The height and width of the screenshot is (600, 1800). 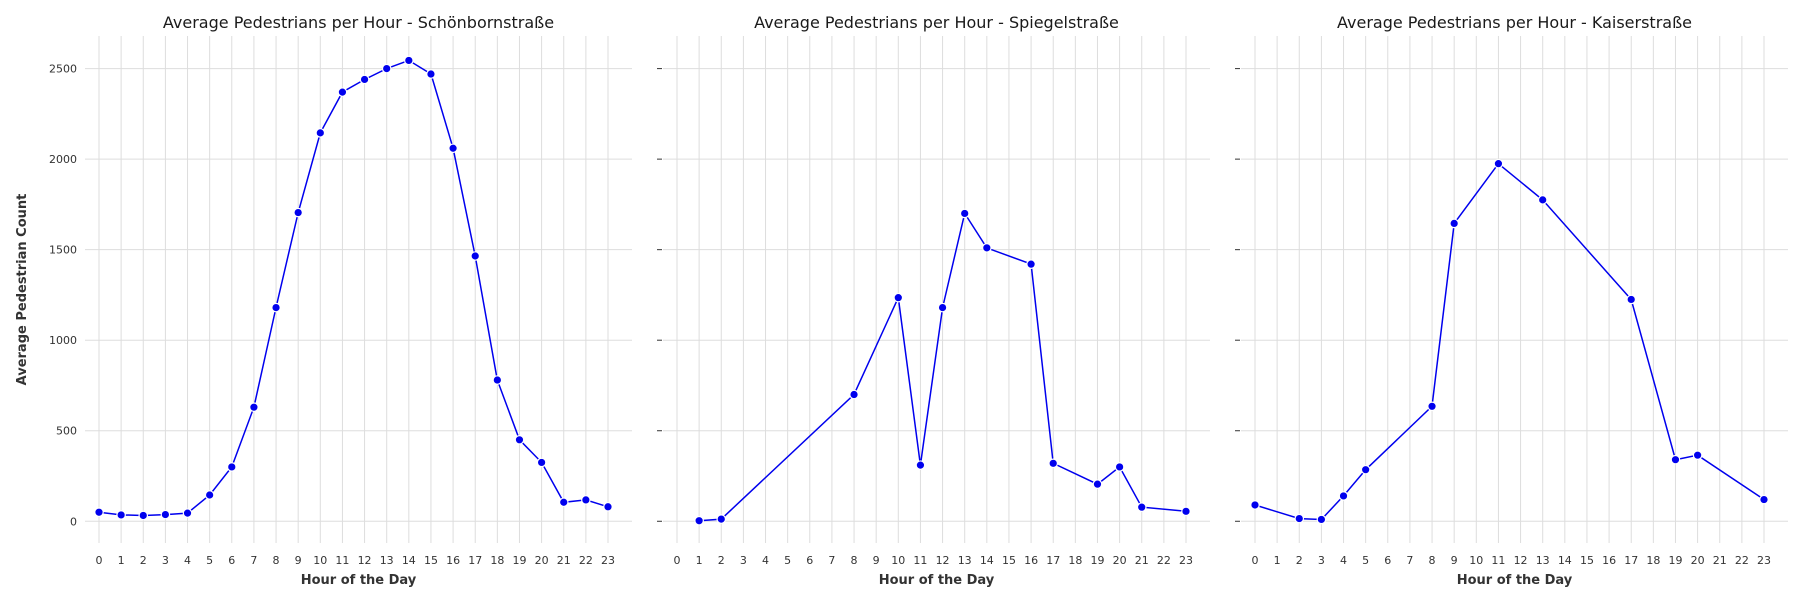 What do you see at coordinates (63, 159) in the screenshot?
I see `y-tick-label: 2000` at bounding box center [63, 159].